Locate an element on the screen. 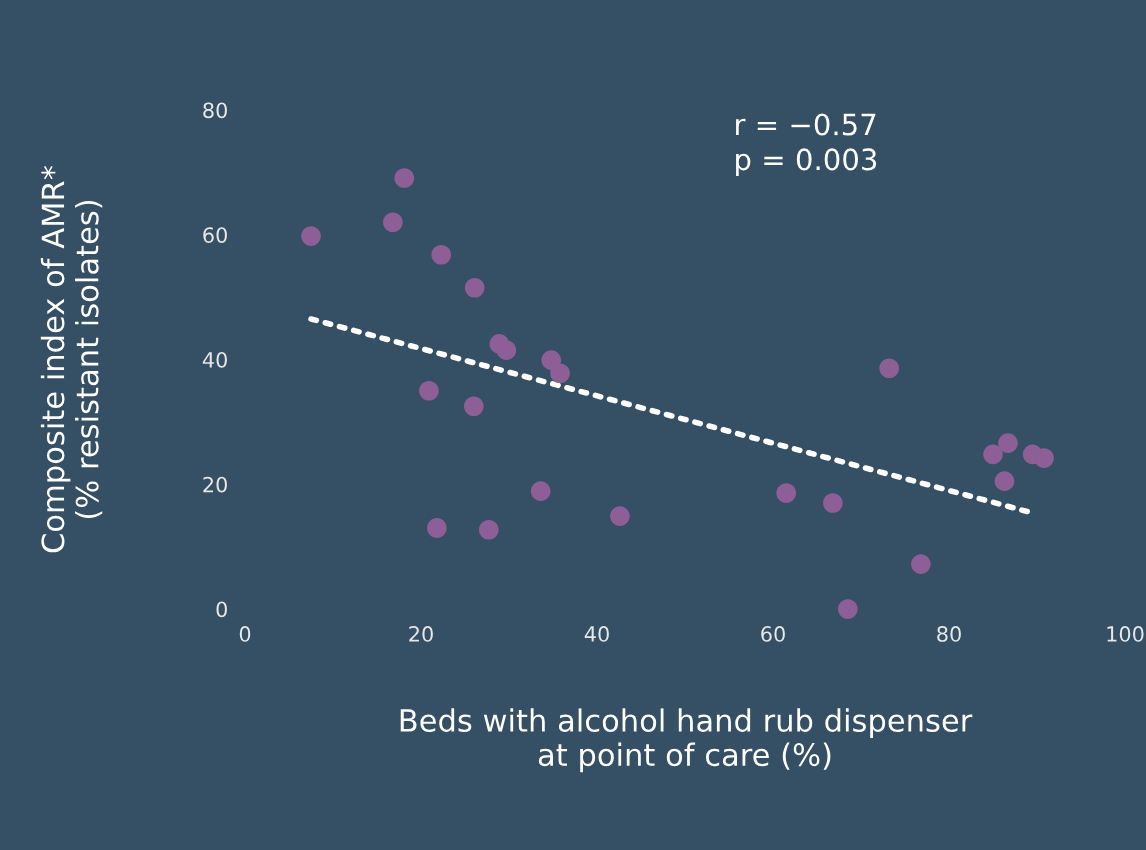 The image size is (1146, 850). annotation: r = −0.57 p = 0.003 is located at coordinates (806, 145).